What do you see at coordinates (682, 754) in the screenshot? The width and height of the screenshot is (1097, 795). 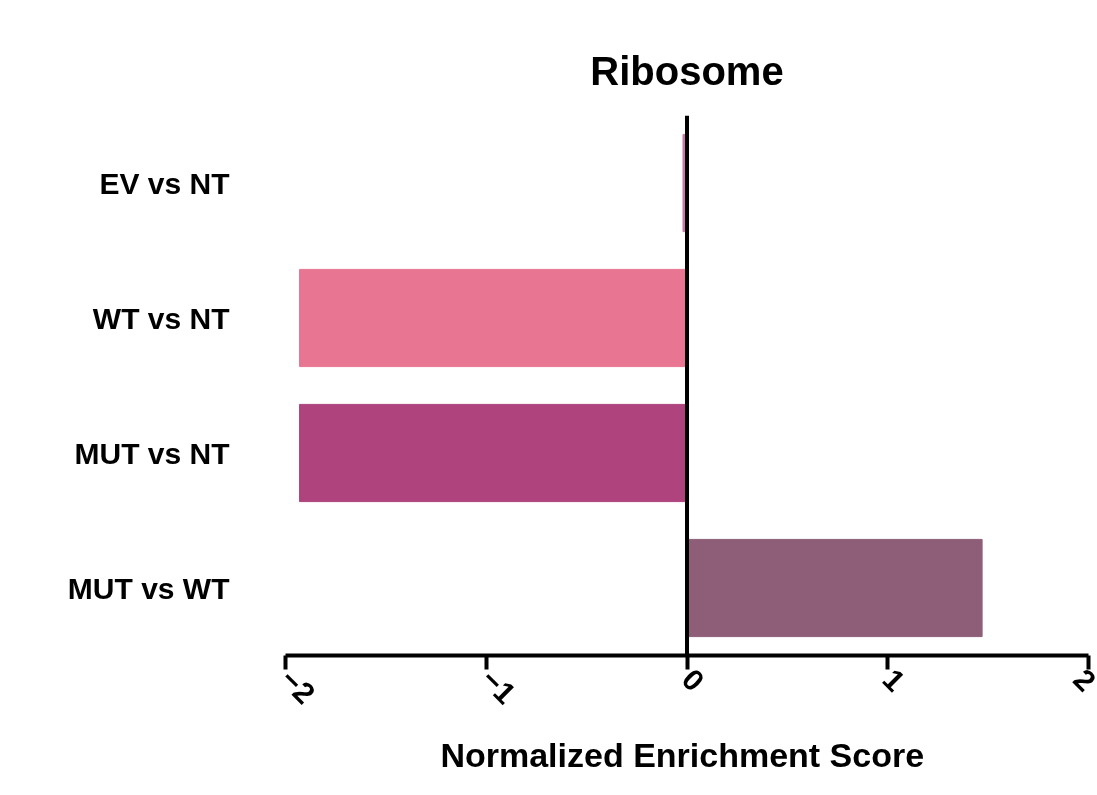 I see `x-axis-title: Normalized Enrichment Score` at bounding box center [682, 754].